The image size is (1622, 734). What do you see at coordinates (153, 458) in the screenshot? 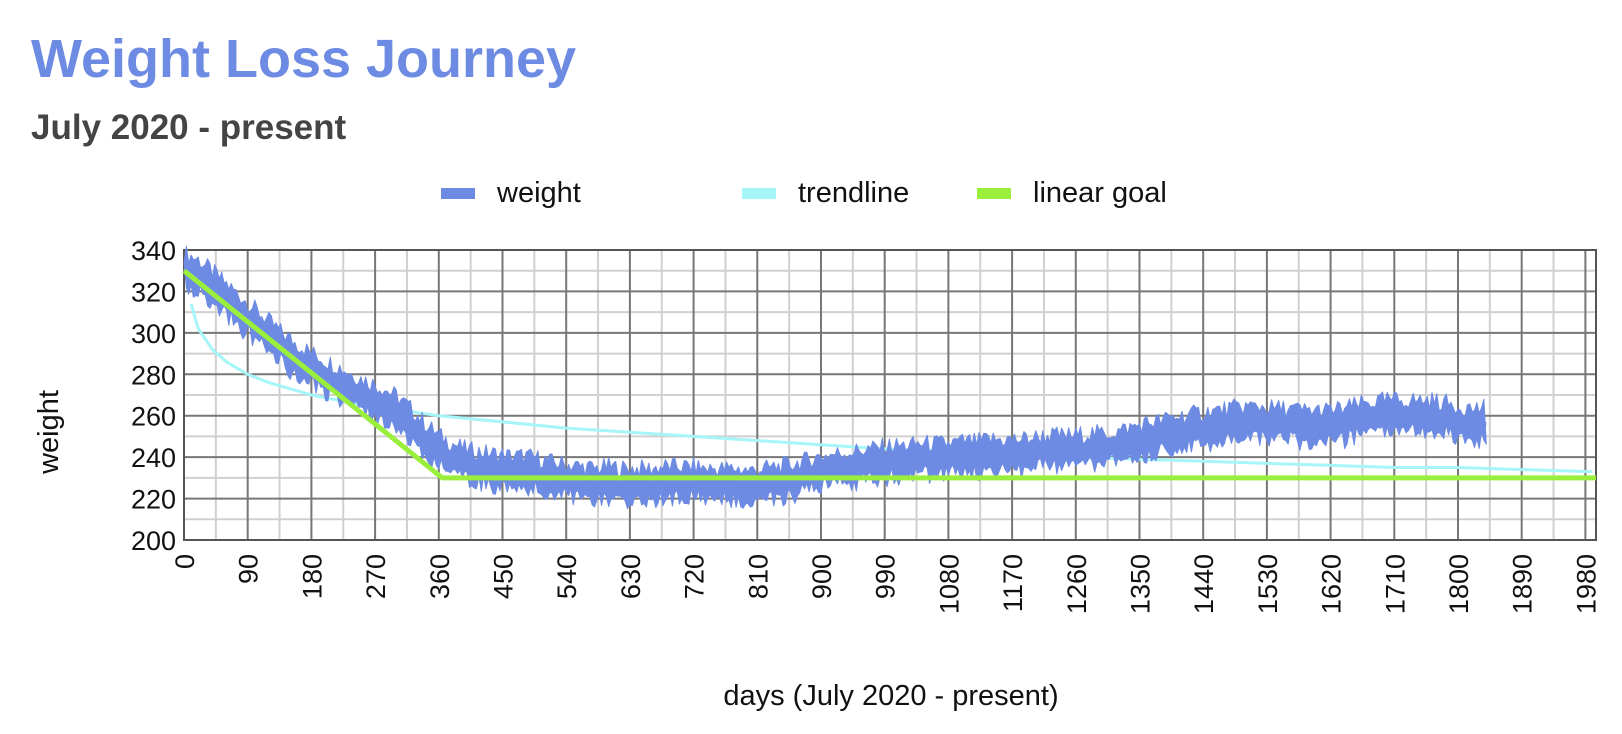
I see `y-tick-label: 240` at bounding box center [153, 458].